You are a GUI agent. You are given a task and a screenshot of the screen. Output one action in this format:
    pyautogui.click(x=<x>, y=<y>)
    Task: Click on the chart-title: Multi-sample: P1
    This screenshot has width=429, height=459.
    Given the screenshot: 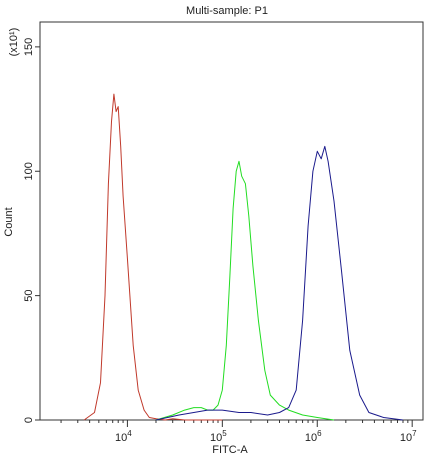 What is the action you would take?
    pyautogui.click(x=227, y=11)
    